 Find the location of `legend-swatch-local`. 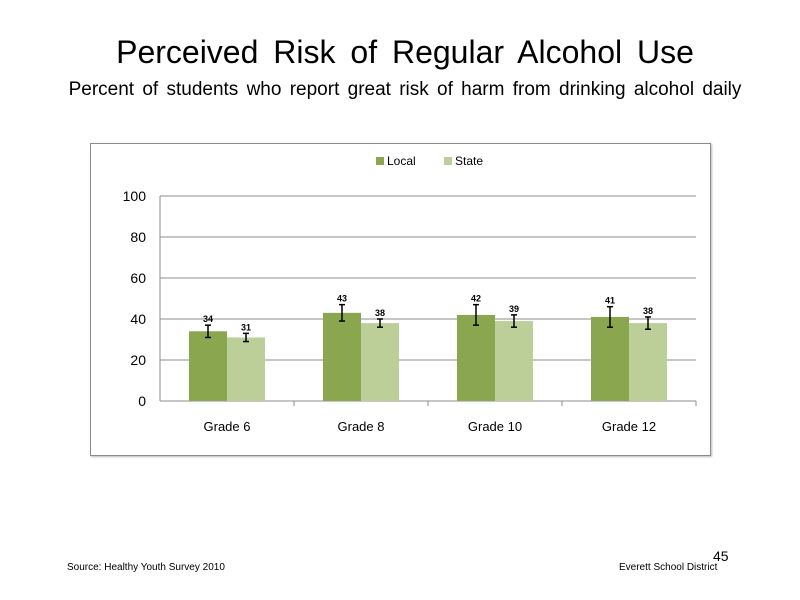

legend-swatch-local is located at coordinates (380, 161).